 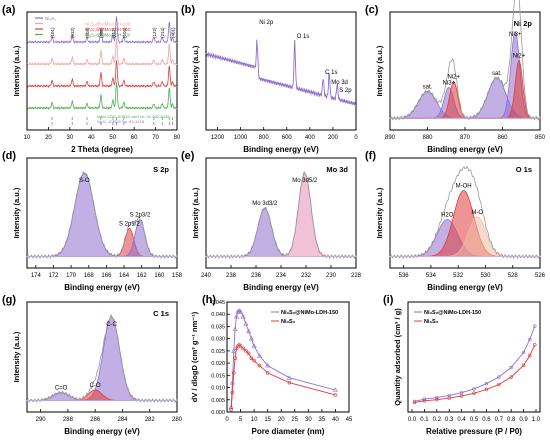 I want to click on x-tick-label: 80, so click(x=177, y=138).